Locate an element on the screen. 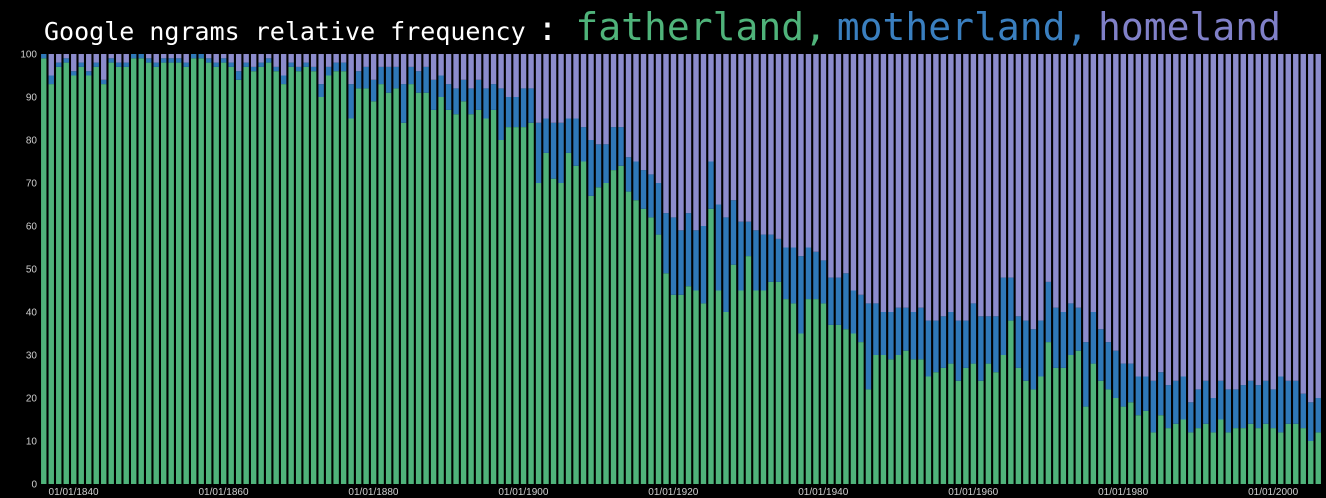 The height and width of the screenshot is (498, 1326). bar-fatherland-1999 is located at coordinates (1243, 456).